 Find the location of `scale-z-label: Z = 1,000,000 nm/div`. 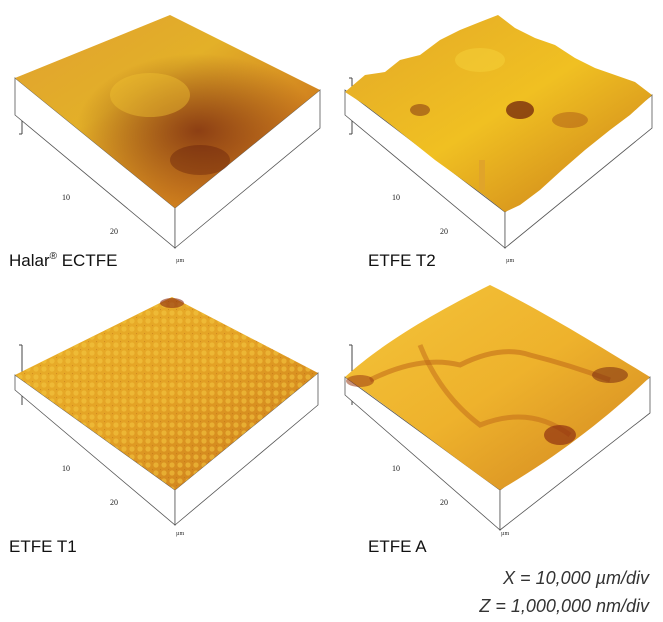

scale-z-label: Z = 1,000,000 nm/div is located at coordinates (564, 606).